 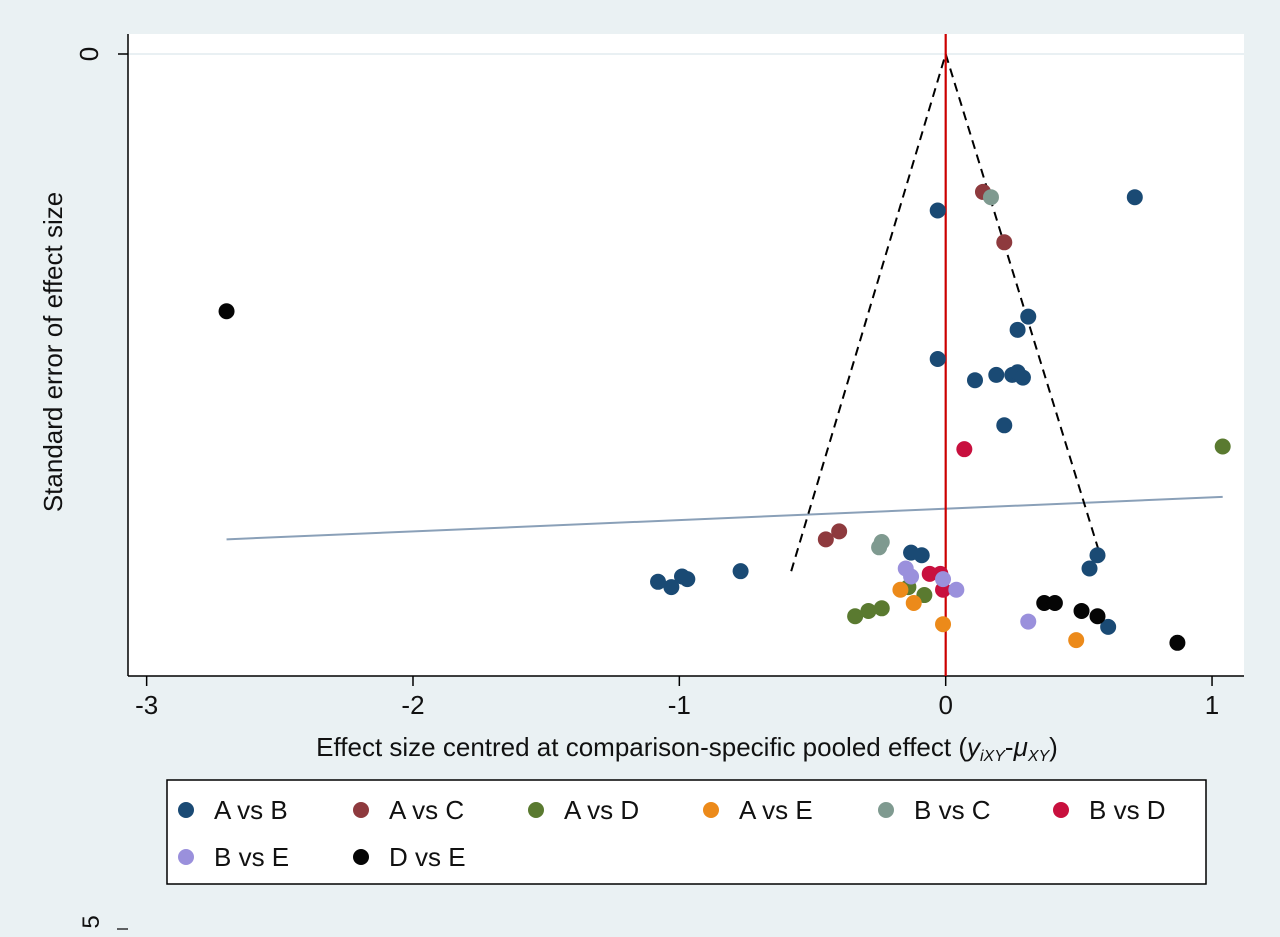 I want to click on point-b-vs-d, so click(x=964, y=449).